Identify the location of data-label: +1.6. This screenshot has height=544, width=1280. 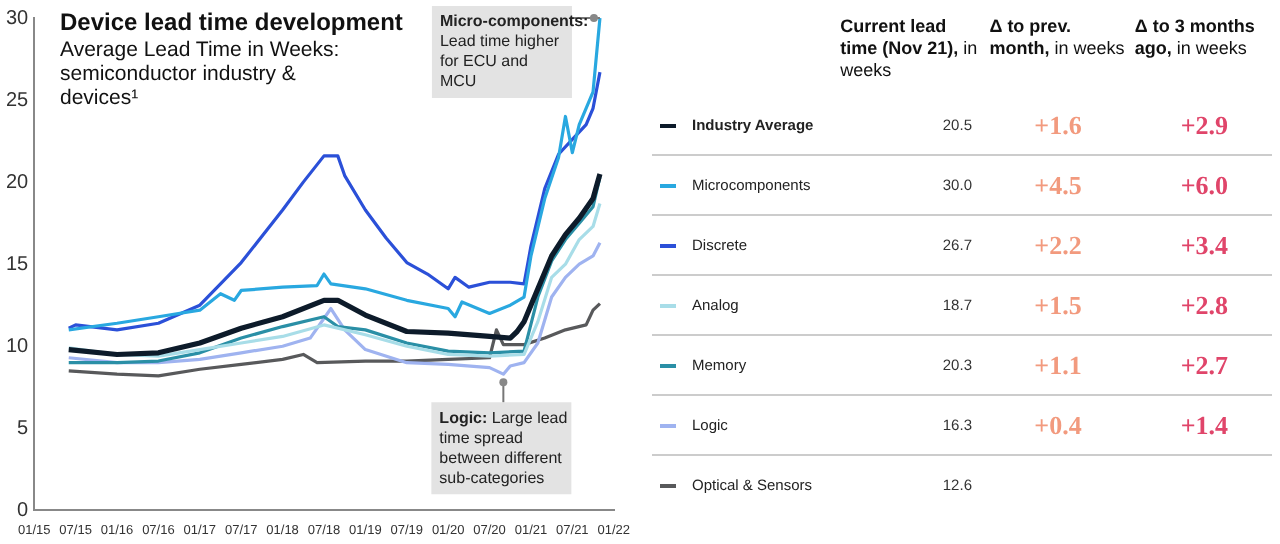
(1058, 125).